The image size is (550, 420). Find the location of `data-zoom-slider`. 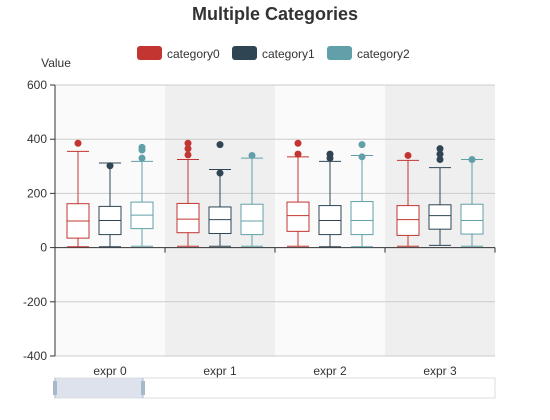

data-zoom-slider is located at coordinates (274, 388).